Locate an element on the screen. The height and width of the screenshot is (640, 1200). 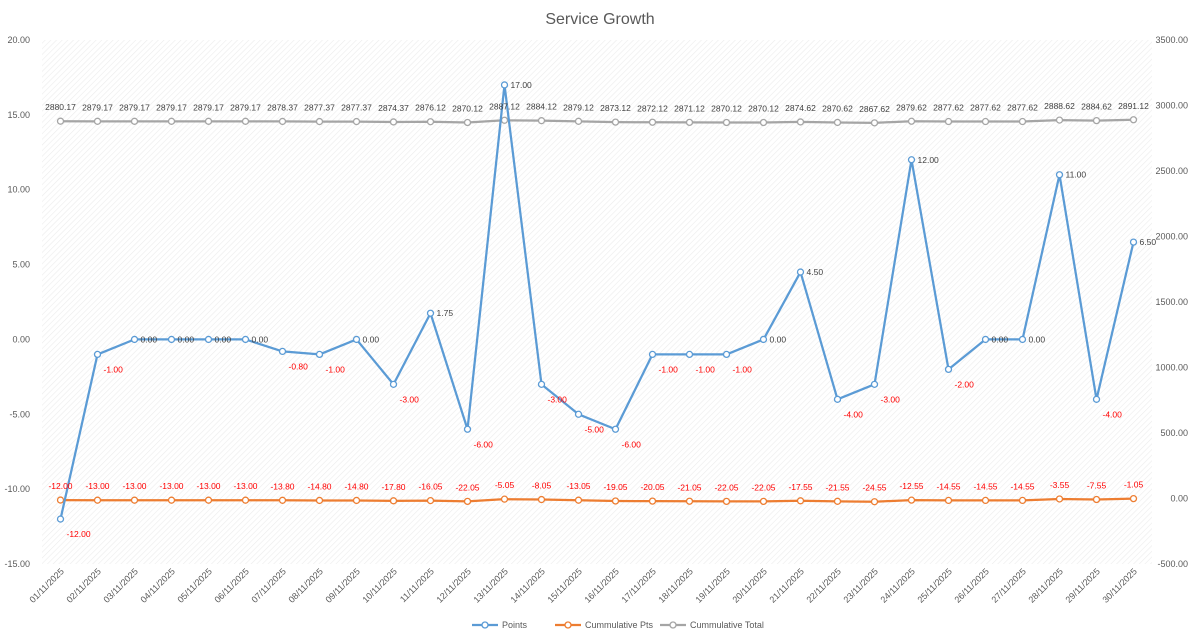
data-label: -4.00 is located at coordinates (854, 414).